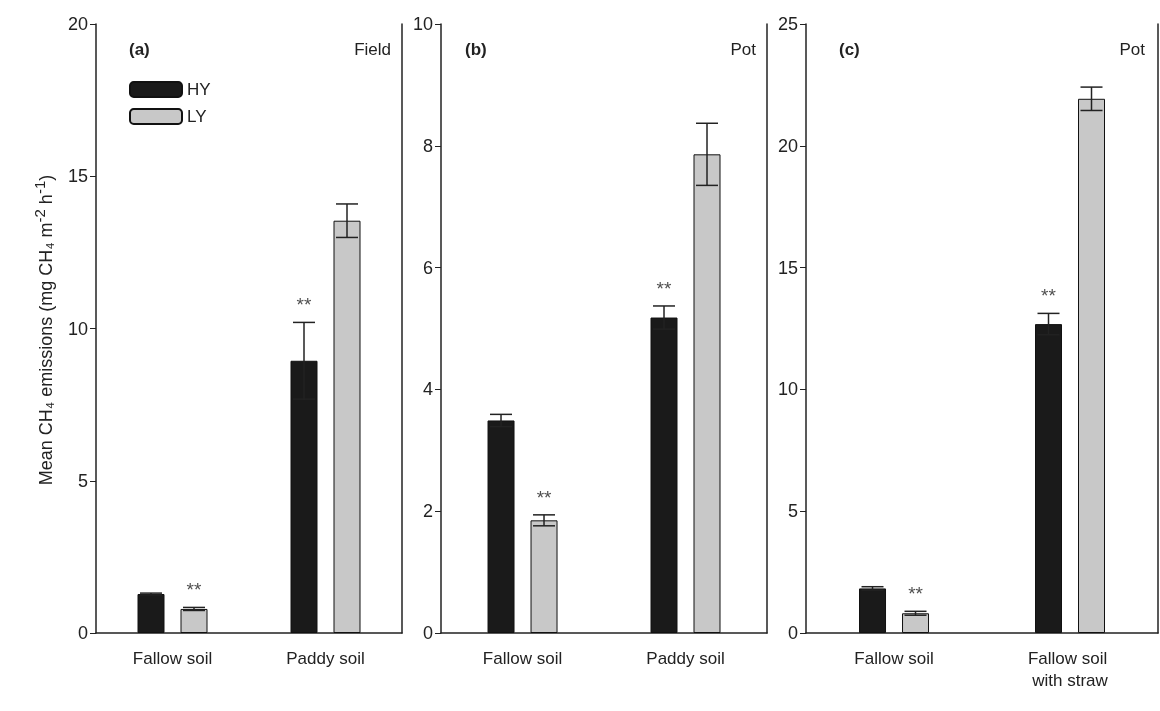 This screenshot has width=1160, height=711. Describe the element at coordinates (139, 49) in the screenshot. I see `text: (a)` at that location.